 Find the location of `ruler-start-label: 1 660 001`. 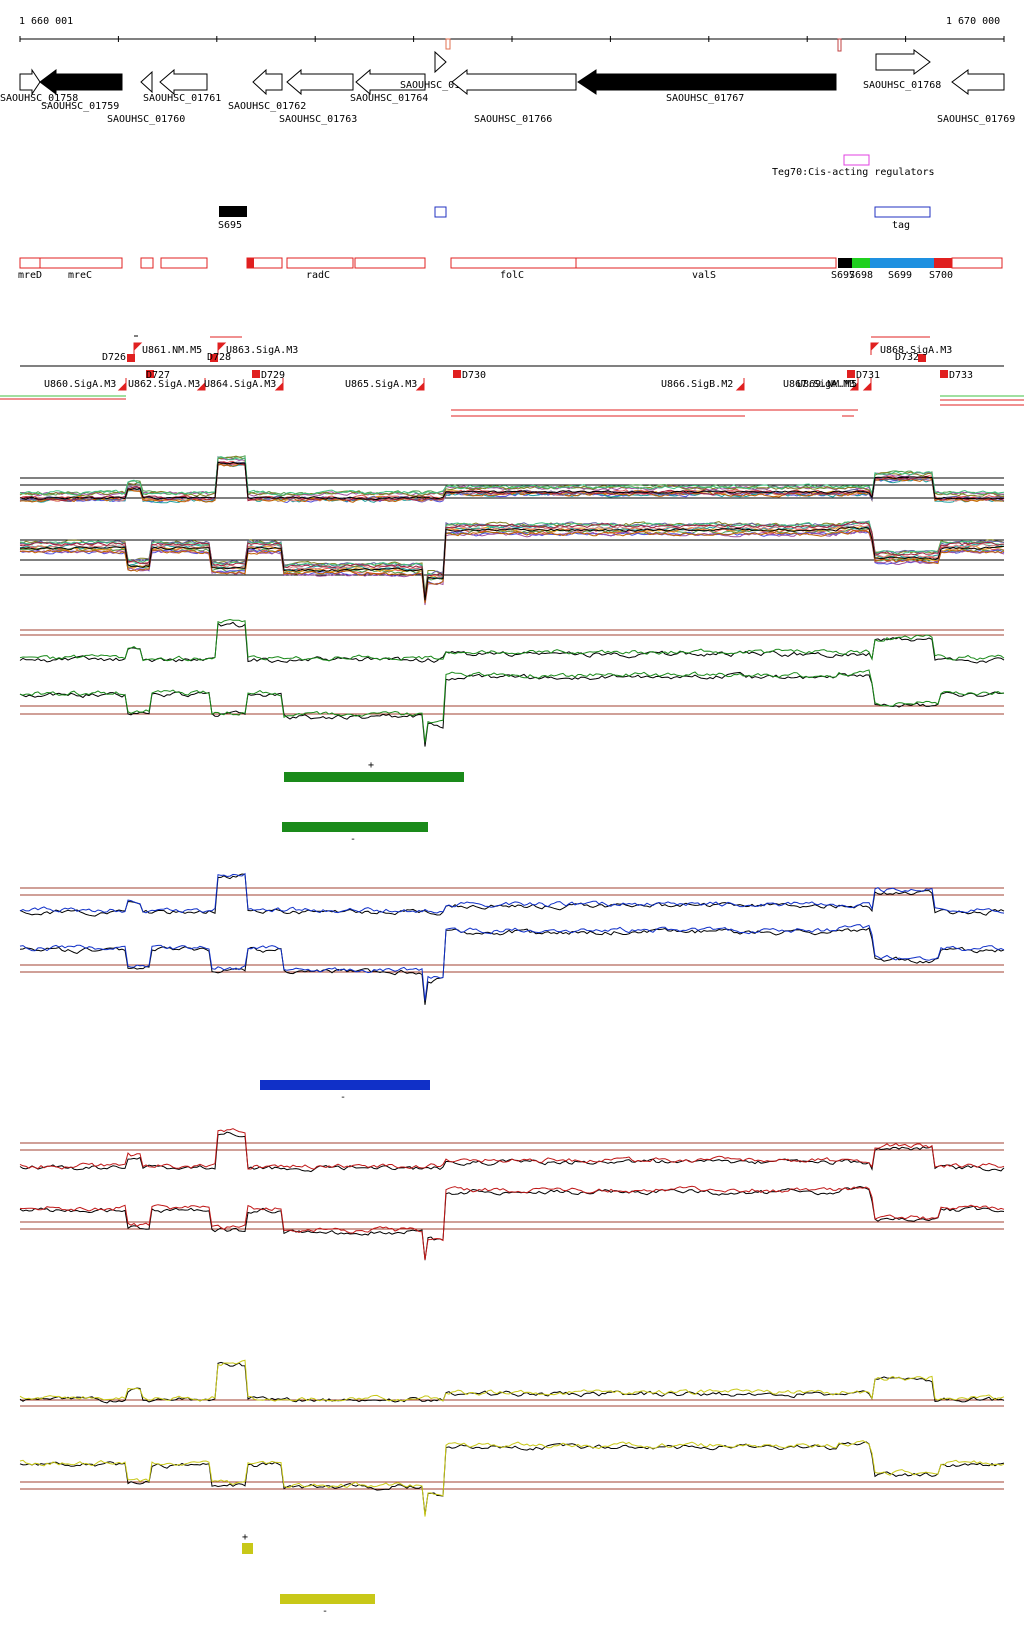

ruler-start-label: 1 660 001 is located at coordinates (46, 21).